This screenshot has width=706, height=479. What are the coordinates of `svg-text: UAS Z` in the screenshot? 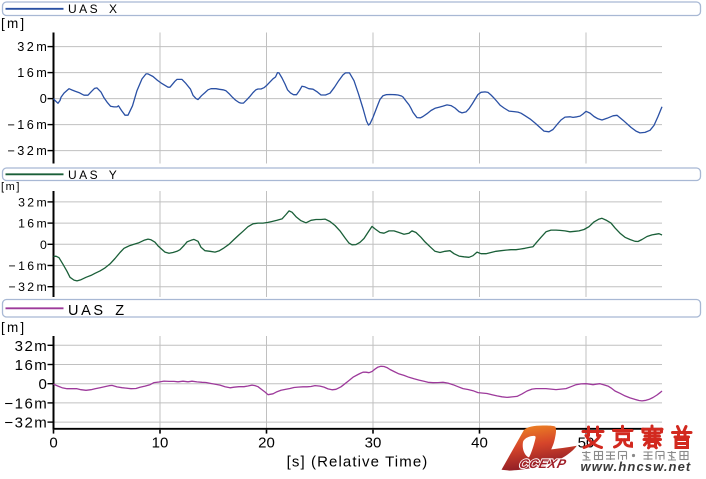 It's located at (97, 311).